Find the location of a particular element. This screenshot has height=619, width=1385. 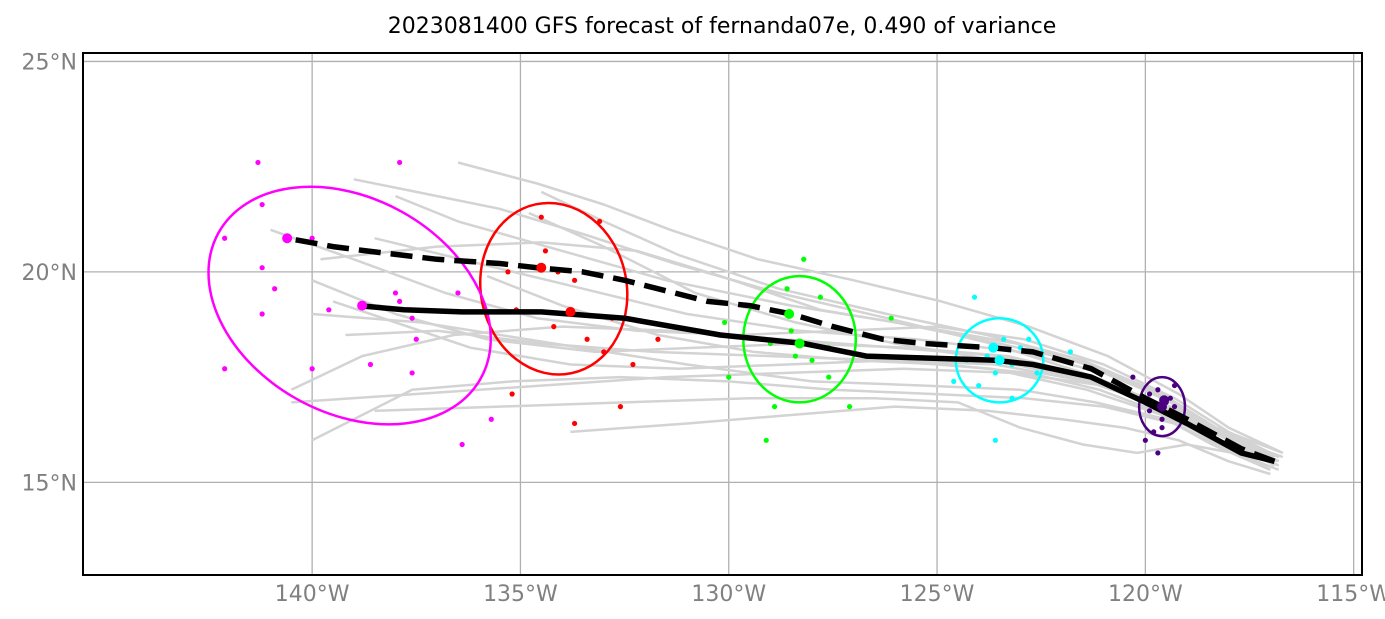

spread-ellipse-24h is located at coordinates (1162, 406).